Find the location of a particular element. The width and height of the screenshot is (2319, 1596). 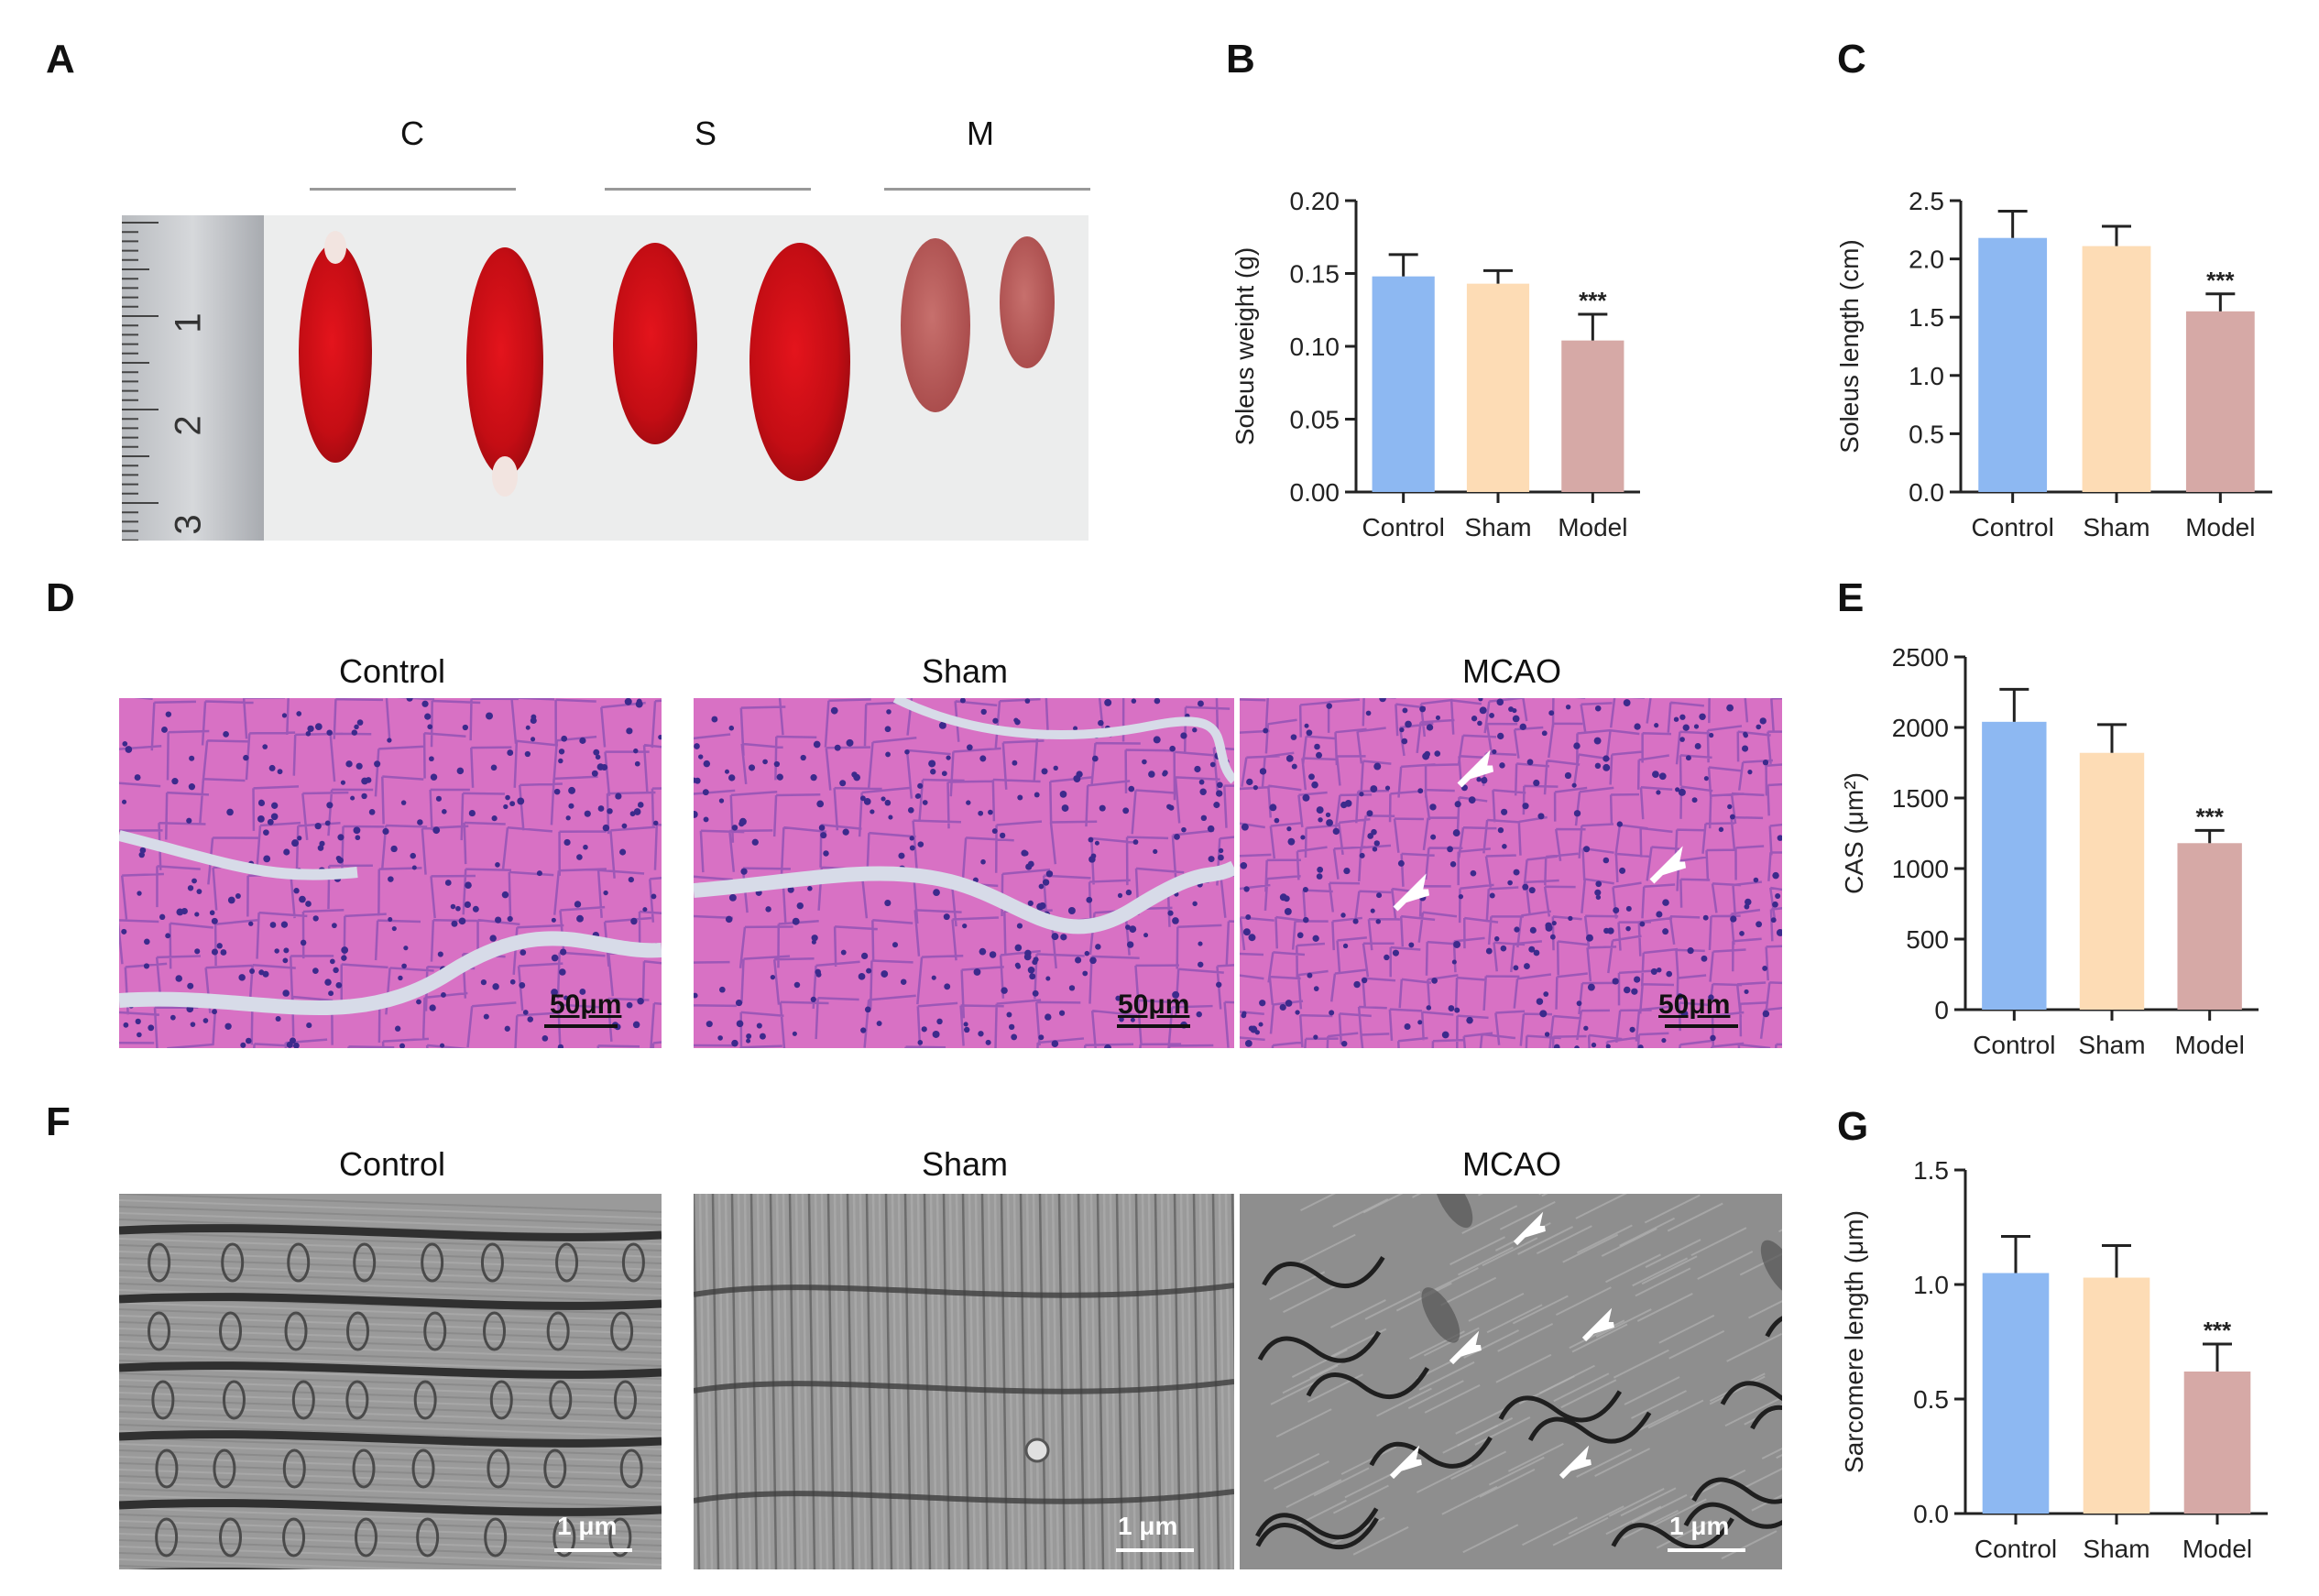

ruler-number-3: 3 is located at coordinates (189, 524).